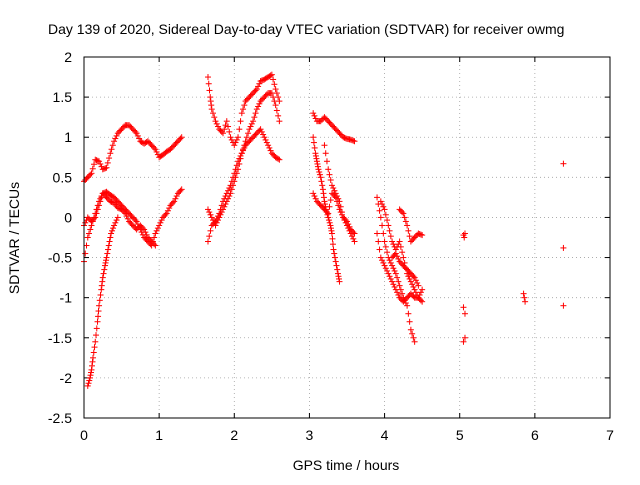  Describe the element at coordinates (63, 177) in the screenshot. I see `y-tick-label: 0.5` at that location.